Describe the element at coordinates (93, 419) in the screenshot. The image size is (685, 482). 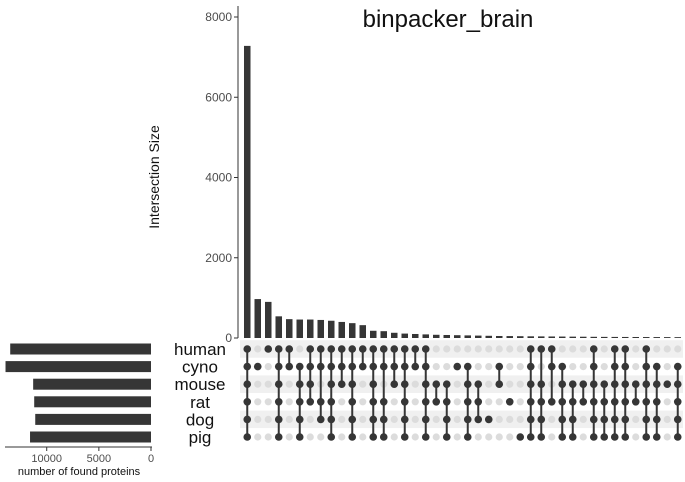
I see `set-size-bar-dog` at that location.